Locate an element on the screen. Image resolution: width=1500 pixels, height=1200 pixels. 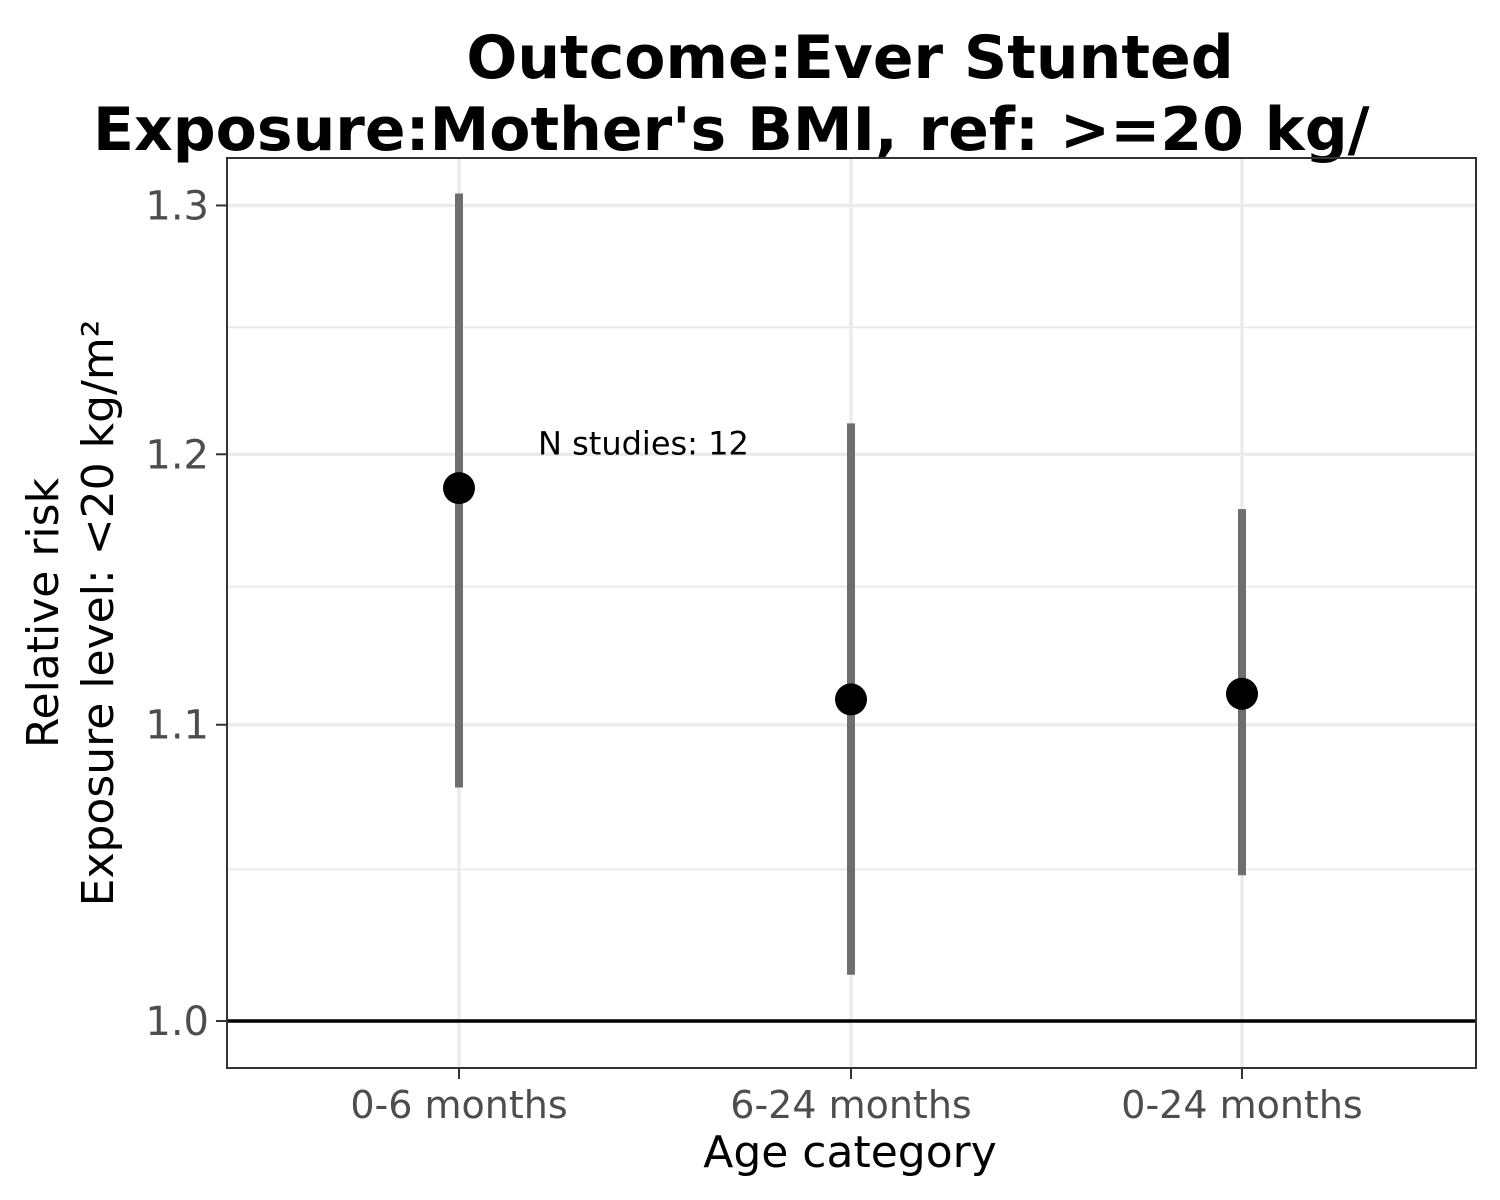
x-axis-title: Age category is located at coordinates (850, 1152).